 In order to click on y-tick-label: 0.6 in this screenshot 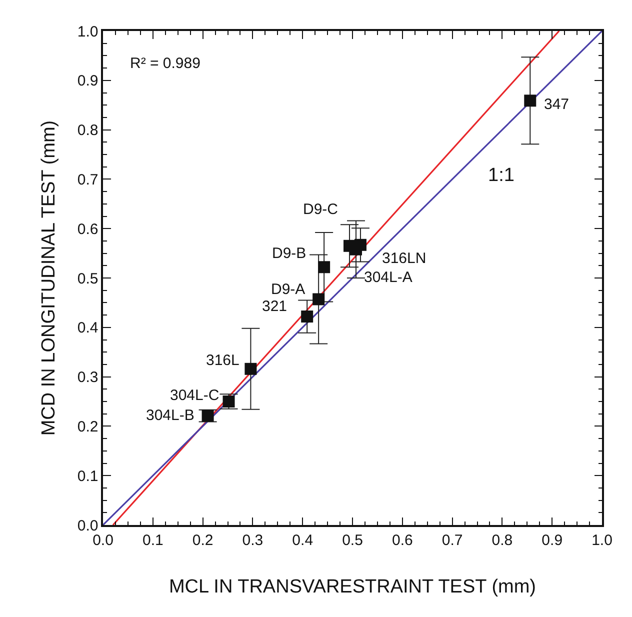, I will do `click(87, 229)`.